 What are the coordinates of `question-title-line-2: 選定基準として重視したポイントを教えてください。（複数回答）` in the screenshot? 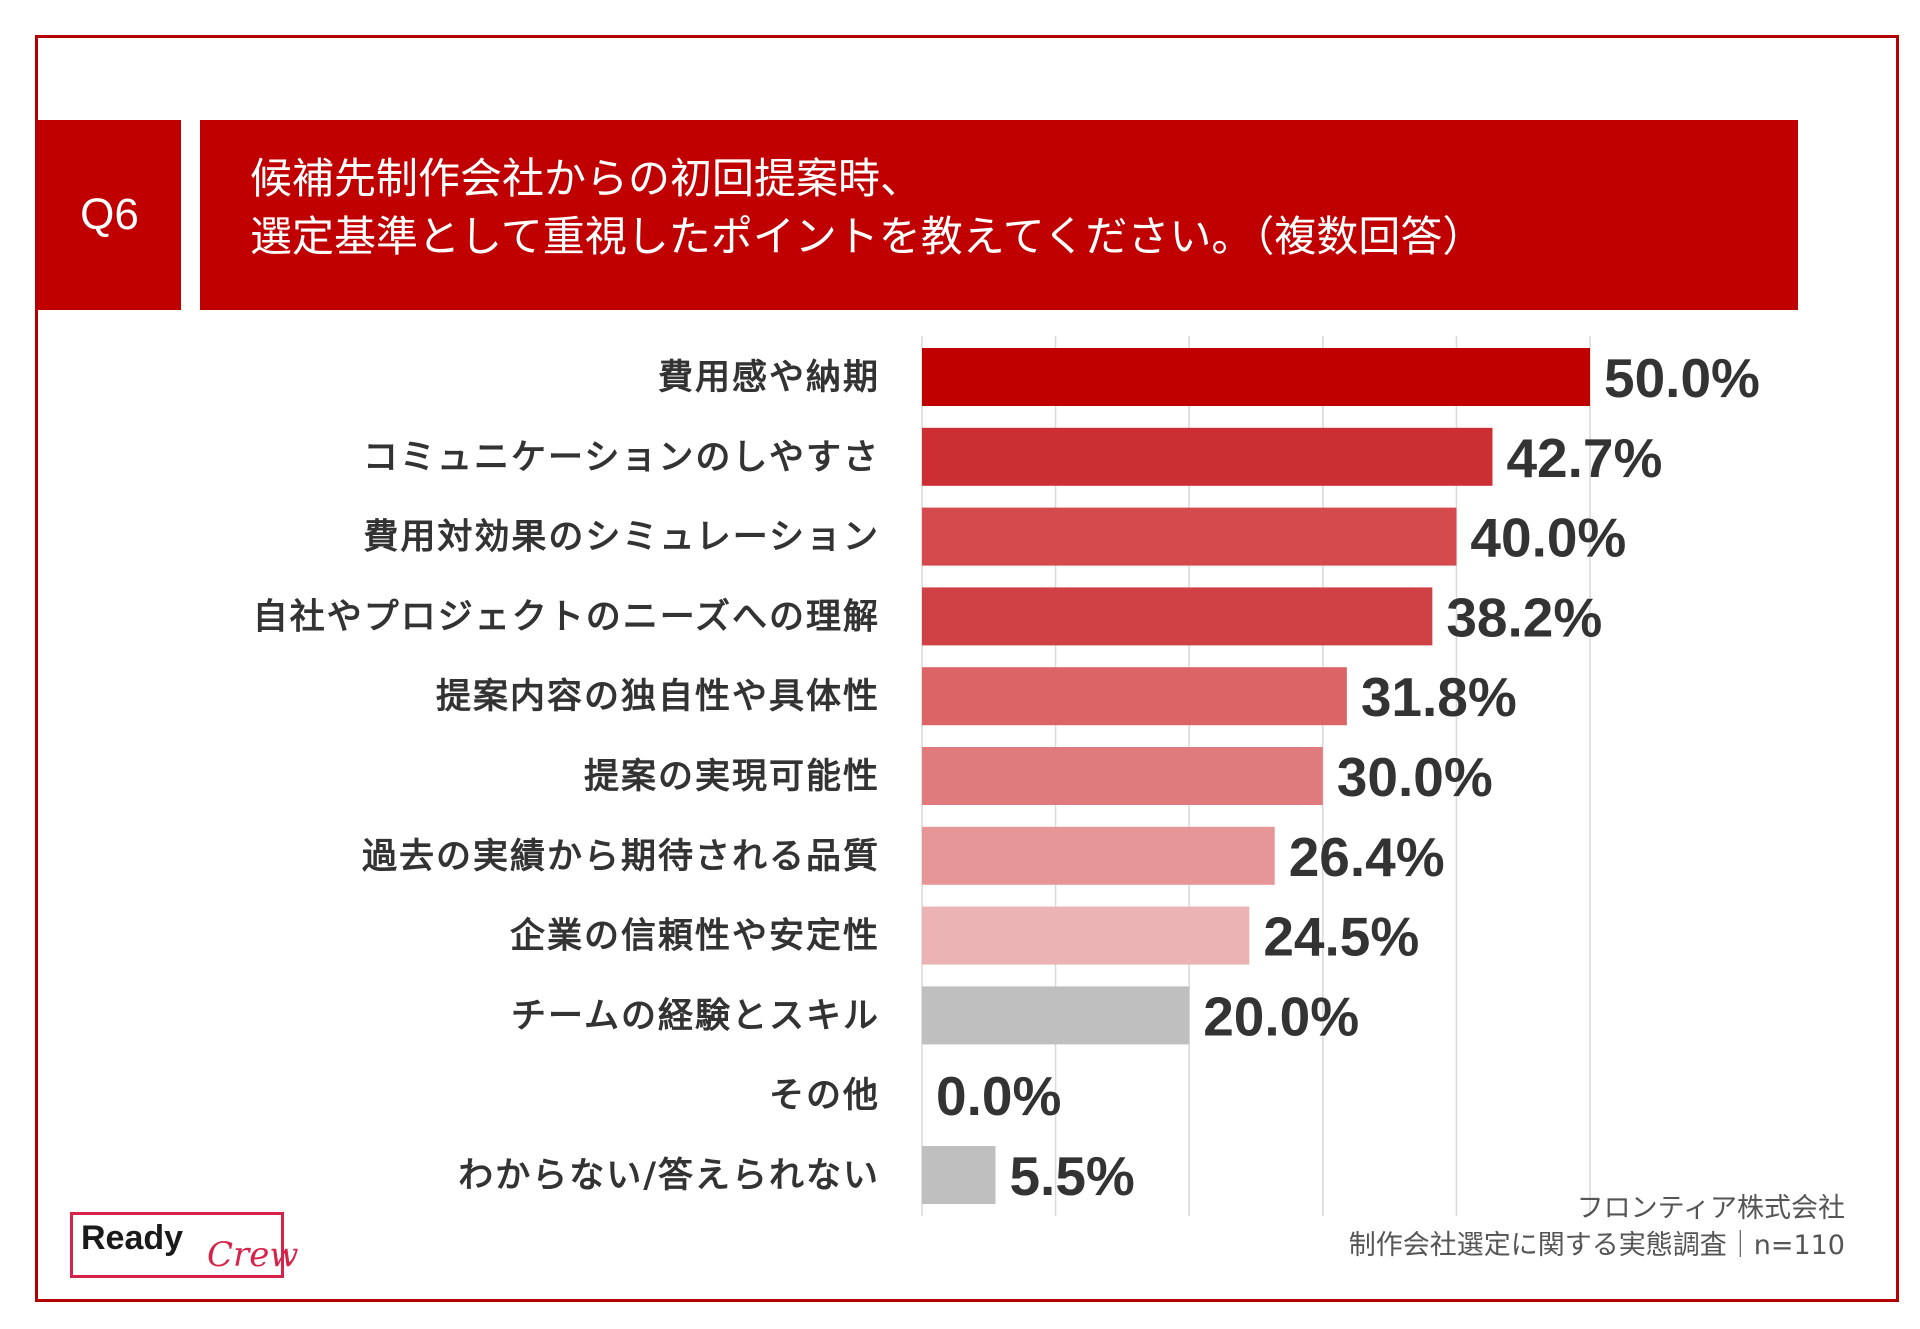 It's located at (867, 236).